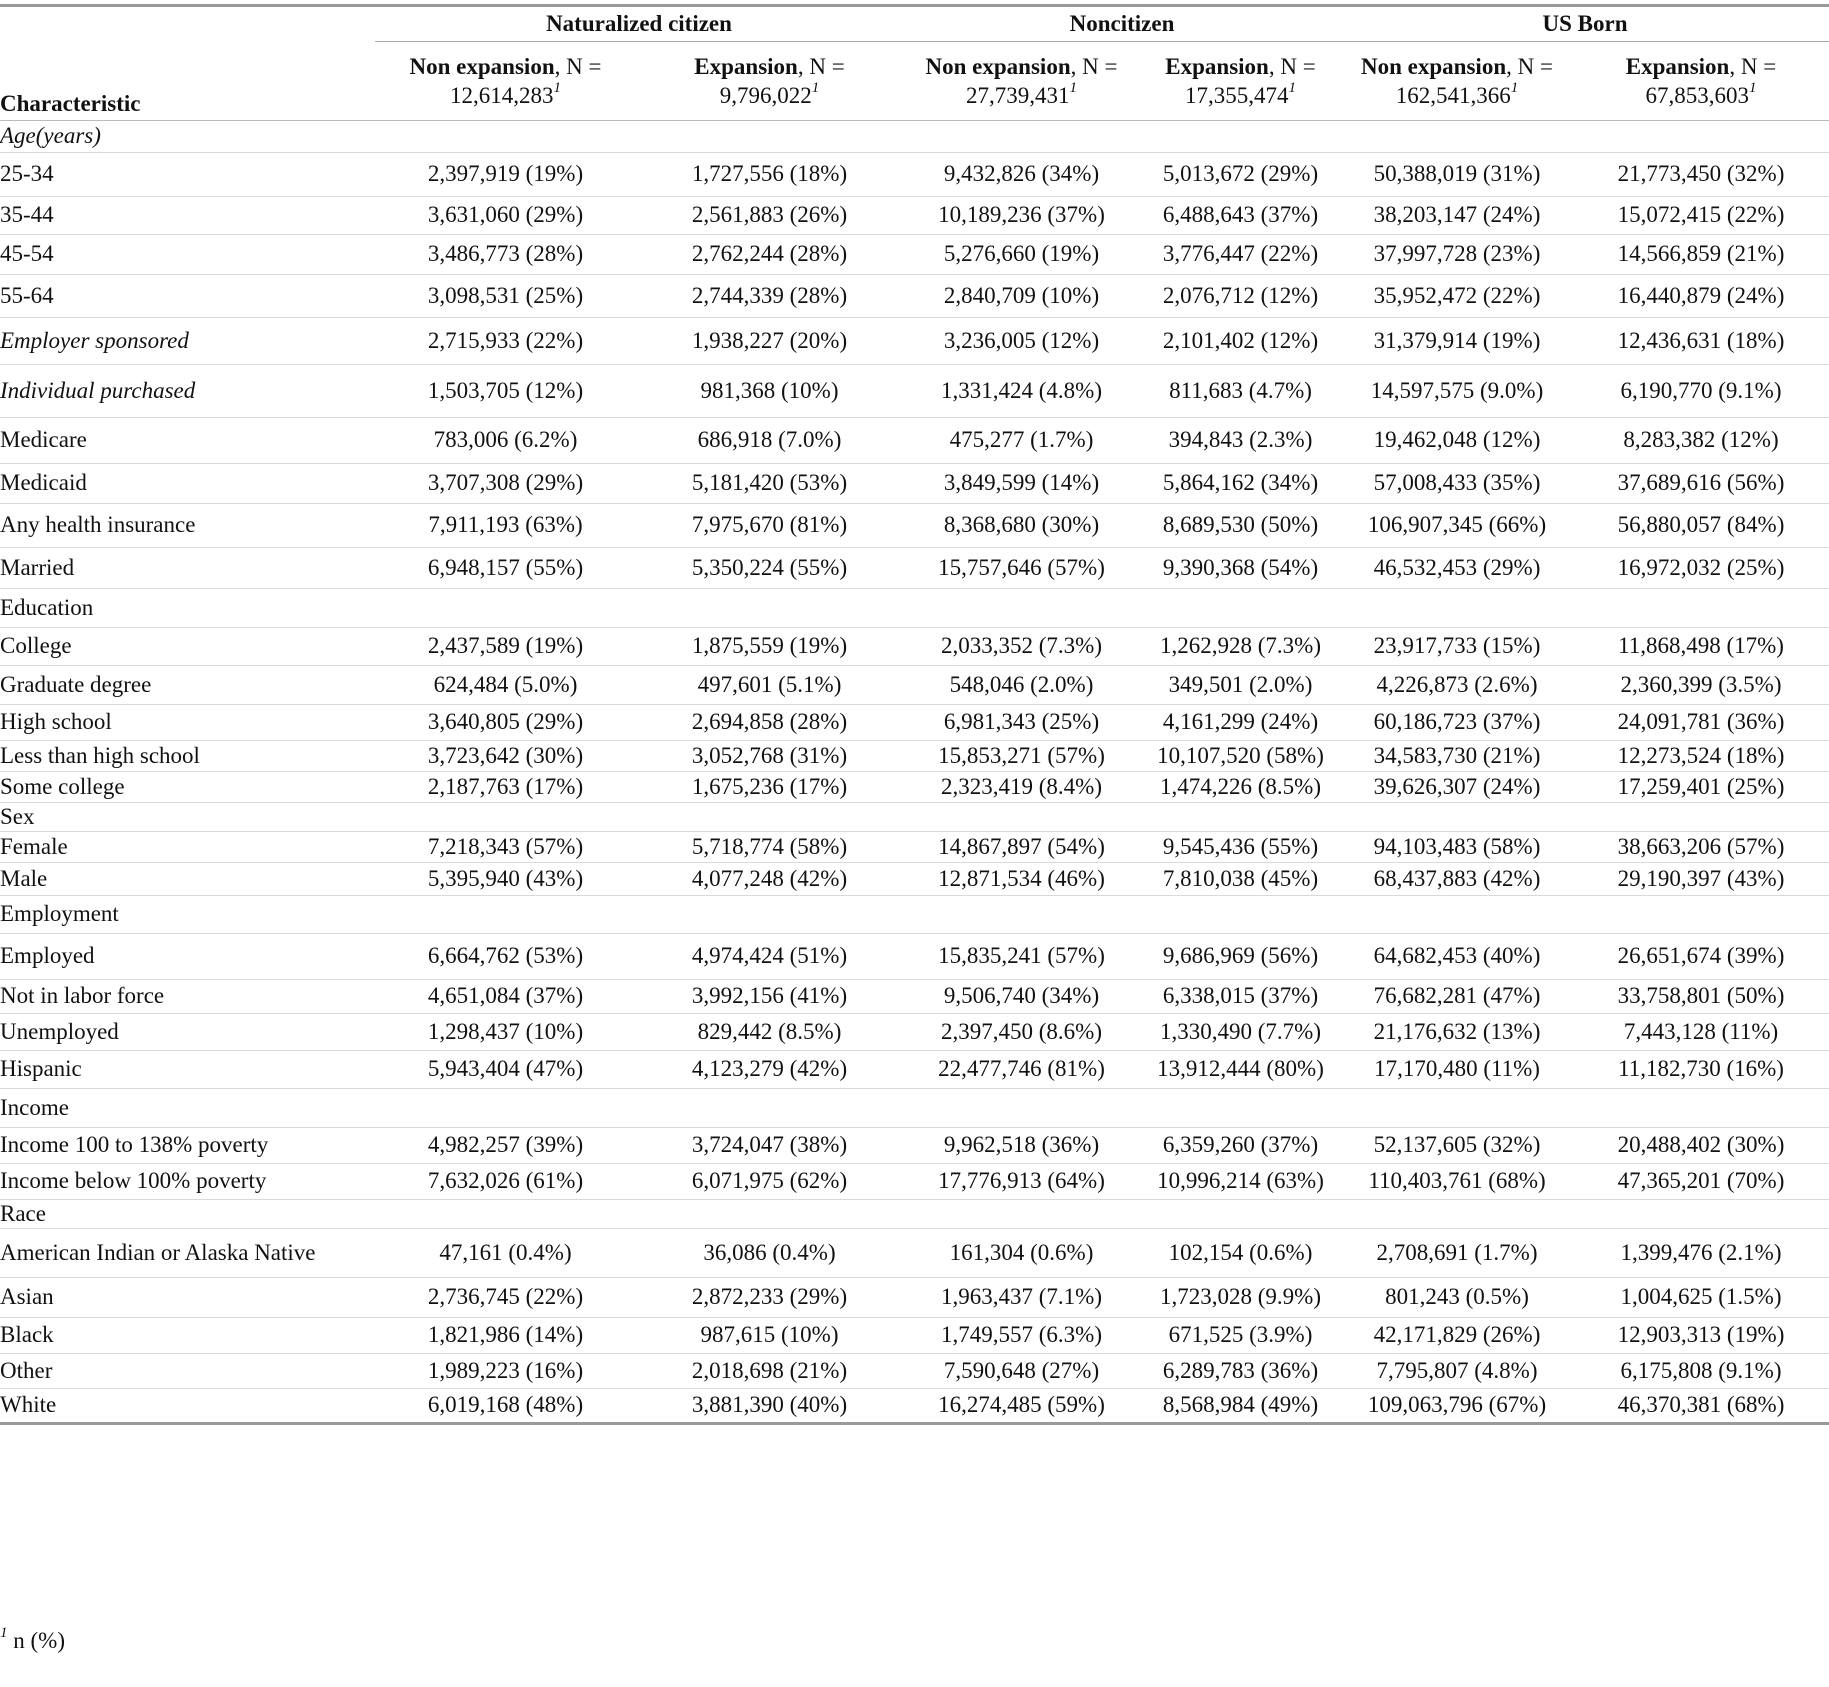 This screenshot has width=1829, height=1687. What do you see at coordinates (505, 1335) in the screenshot?
I see `table-cell: 1,821,986 (14%)` at bounding box center [505, 1335].